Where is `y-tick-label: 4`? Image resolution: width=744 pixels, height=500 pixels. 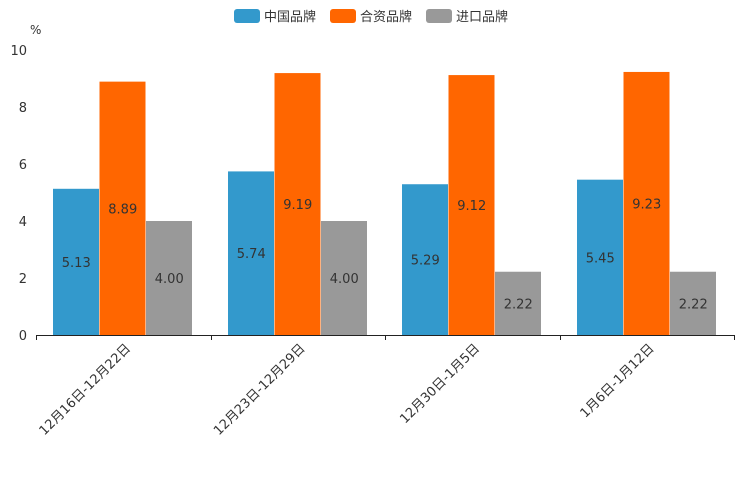
y-tick-label: 4 is located at coordinates (23, 222).